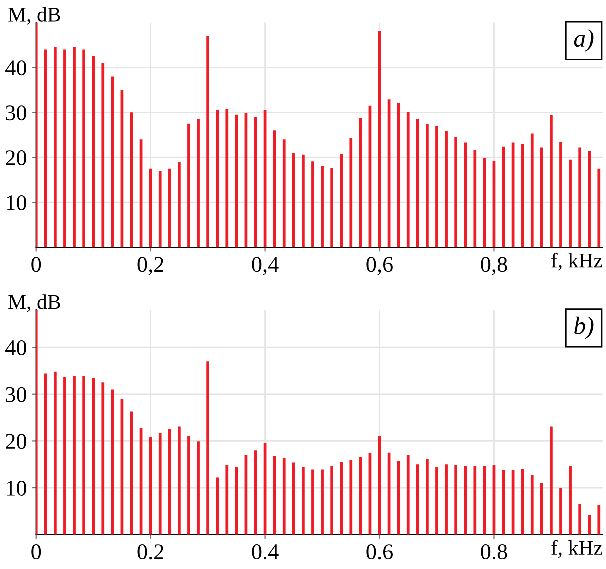 The image size is (606, 569). I want to click on x-tick-label: 0.2, so click(151, 552).